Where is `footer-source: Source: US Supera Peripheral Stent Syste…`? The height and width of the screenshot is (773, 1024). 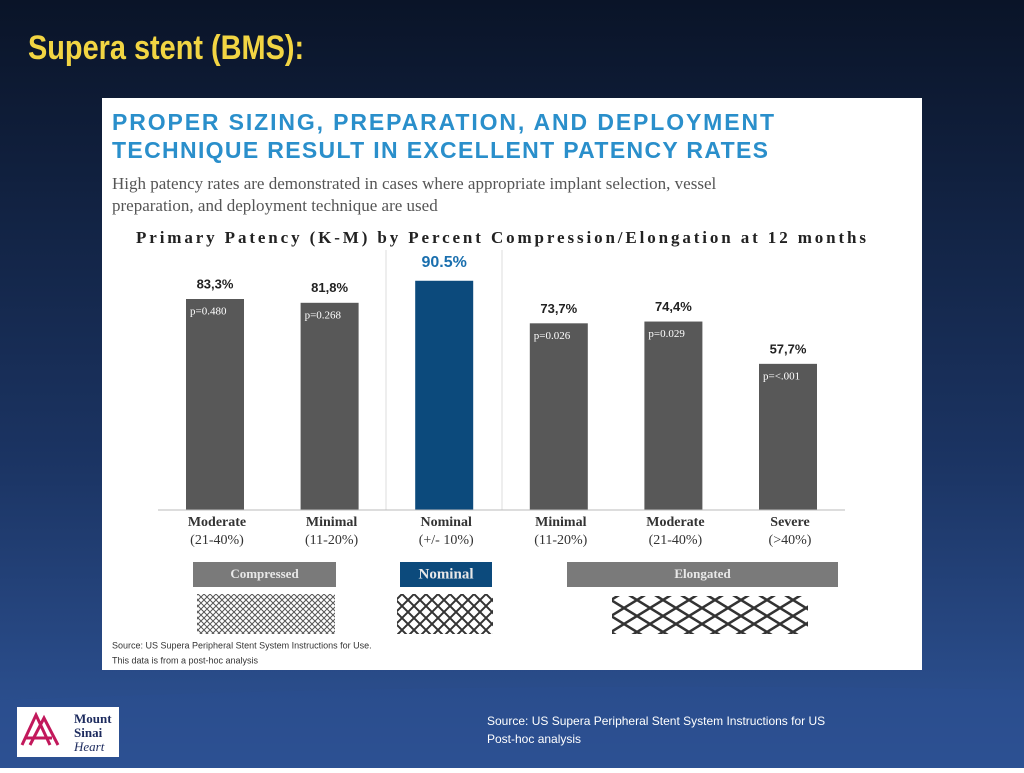
footer-source: Source: US Supera Peripheral Stent Syste… is located at coordinates (656, 721).